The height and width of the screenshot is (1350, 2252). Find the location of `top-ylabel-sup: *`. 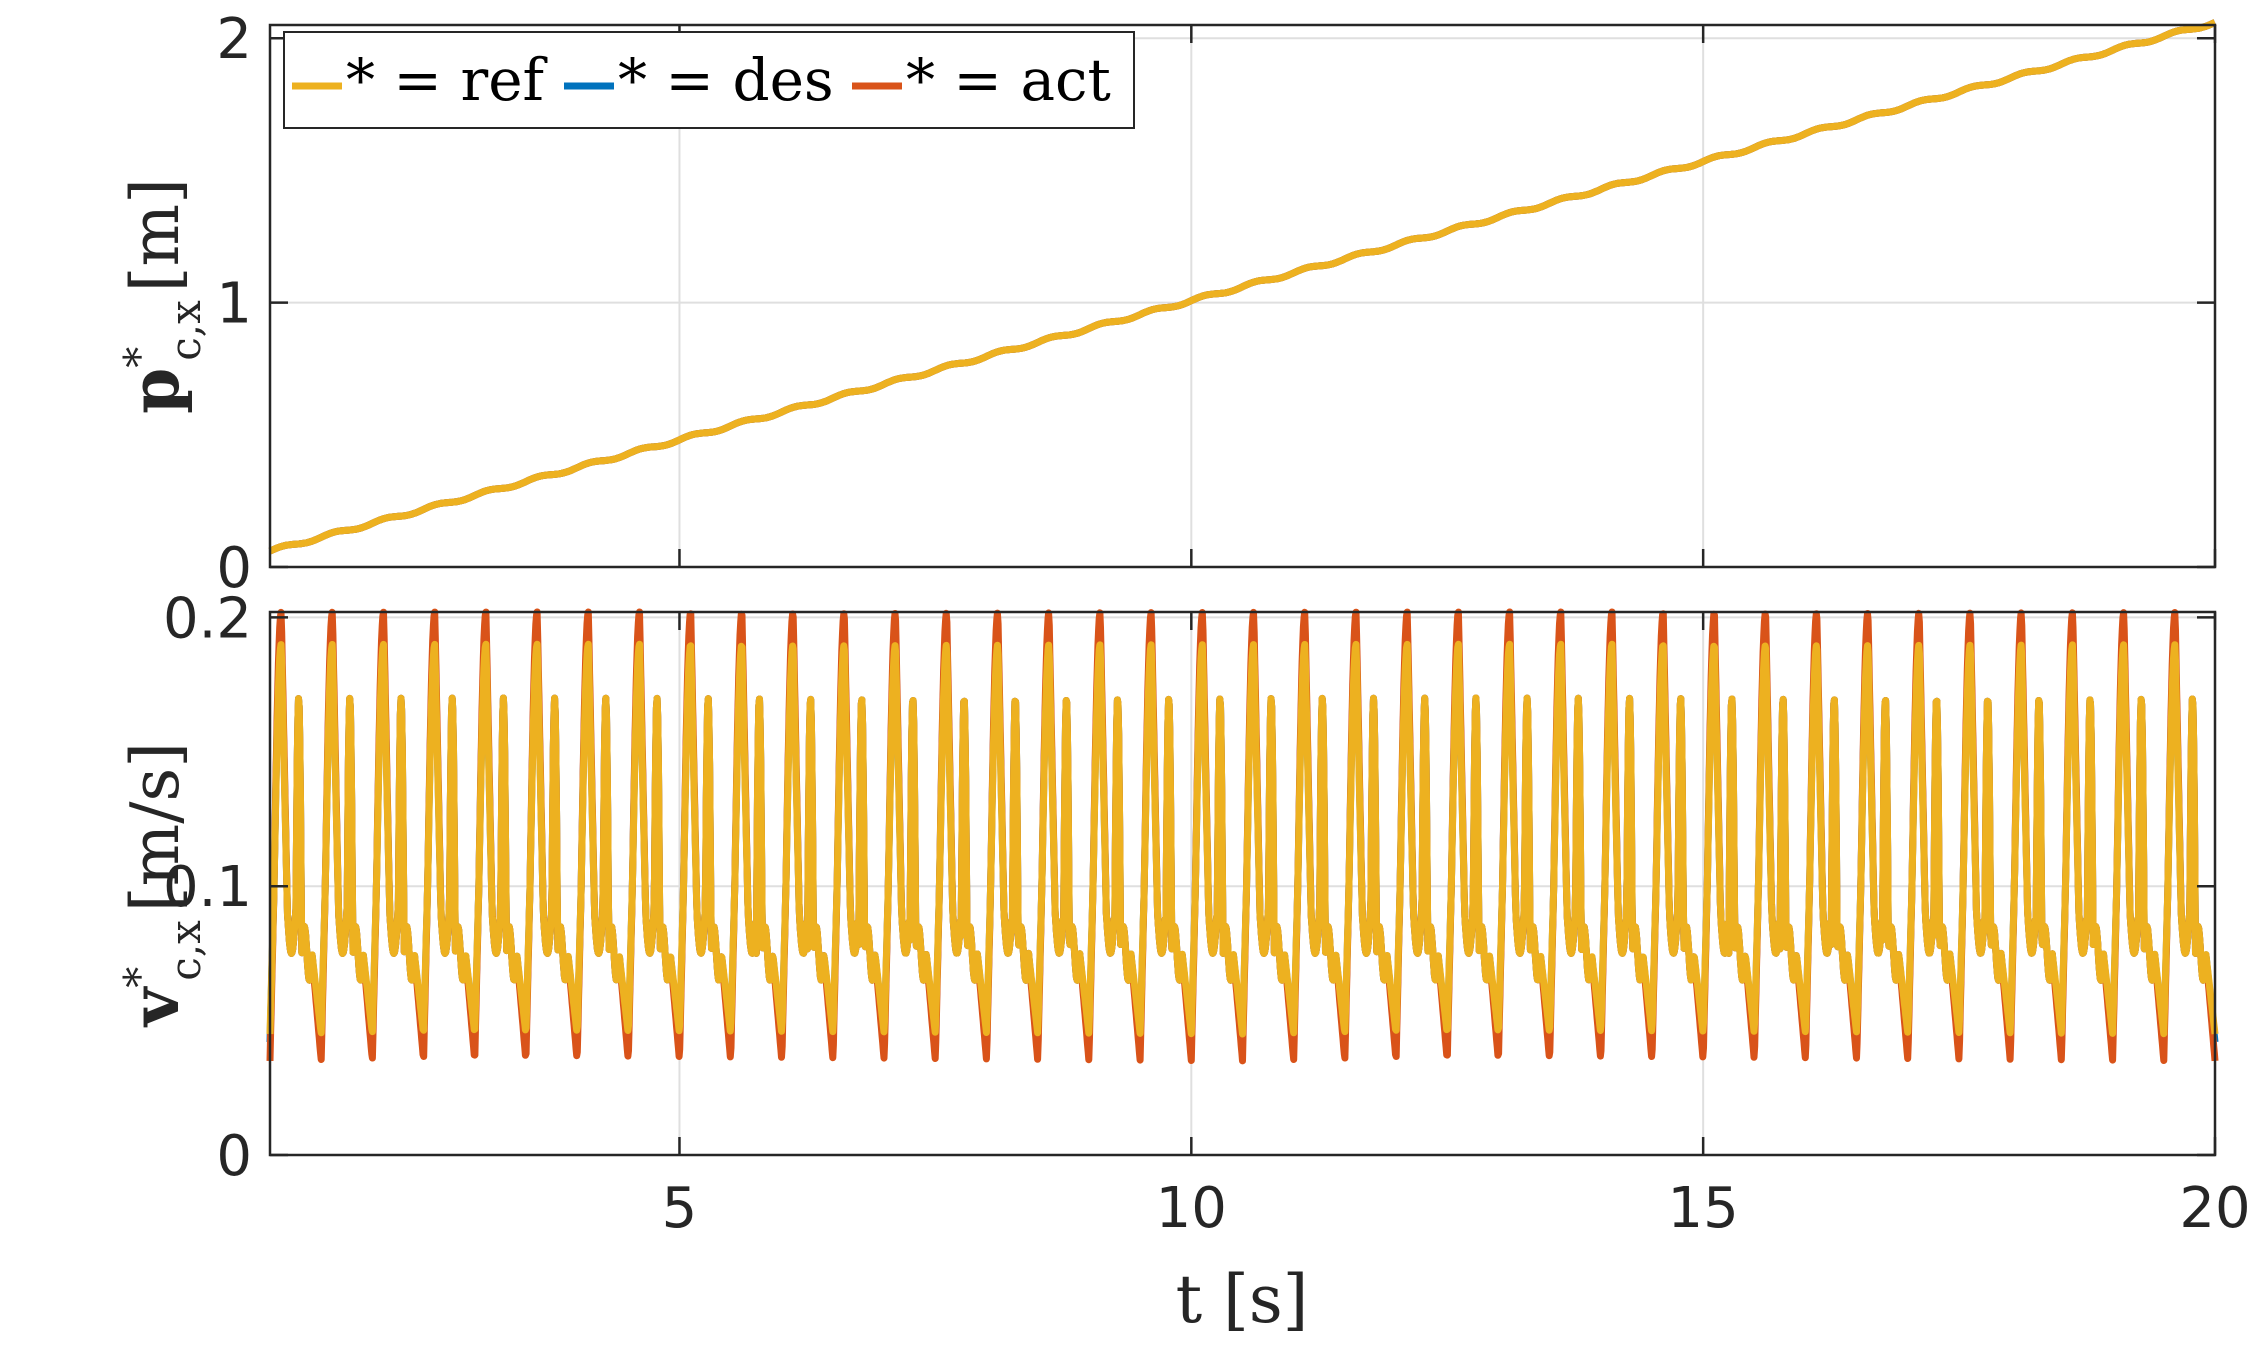

top-ylabel-sup: * is located at coordinates (139, 357).